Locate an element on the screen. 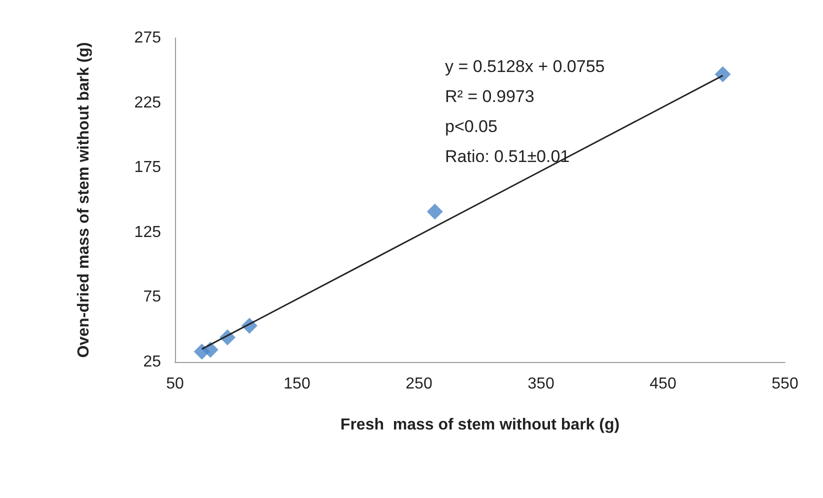 This screenshot has width=823, height=498. y-tick-label: 225 is located at coordinates (148, 103).